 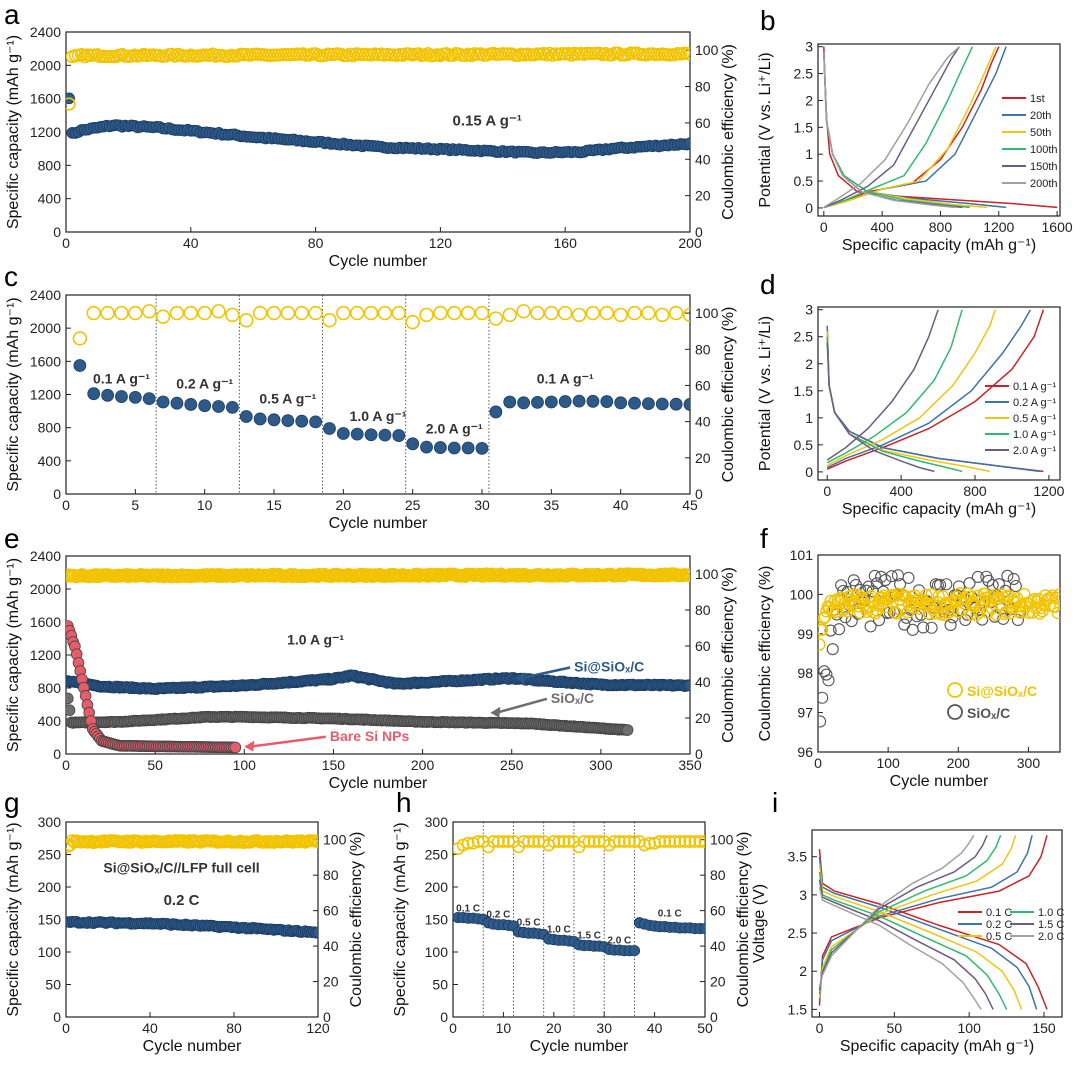 What do you see at coordinates (45, 32) in the screenshot?
I see `y-tick-label: 2400` at bounding box center [45, 32].